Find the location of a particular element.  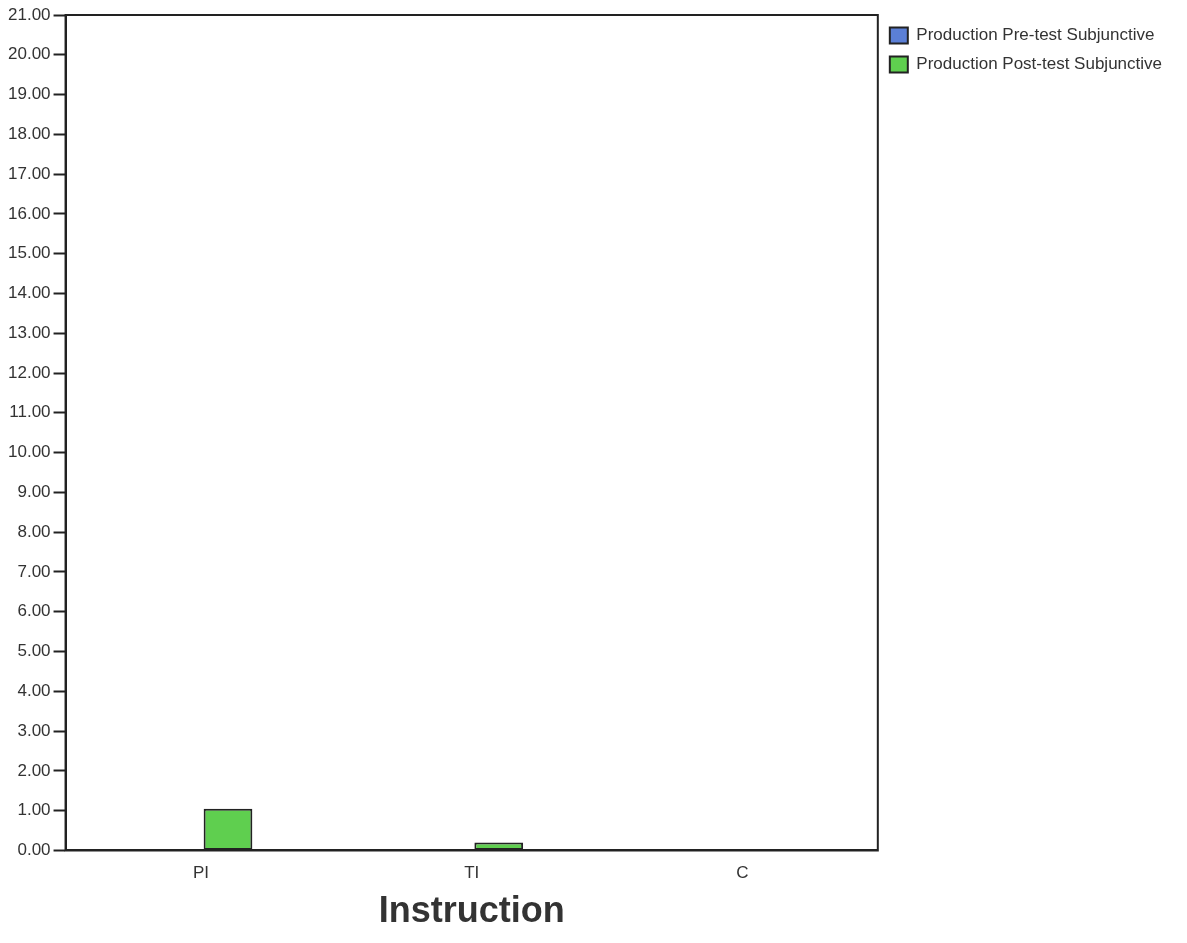

y-tick-label: 3.00 is located at coordinates (34, 730).